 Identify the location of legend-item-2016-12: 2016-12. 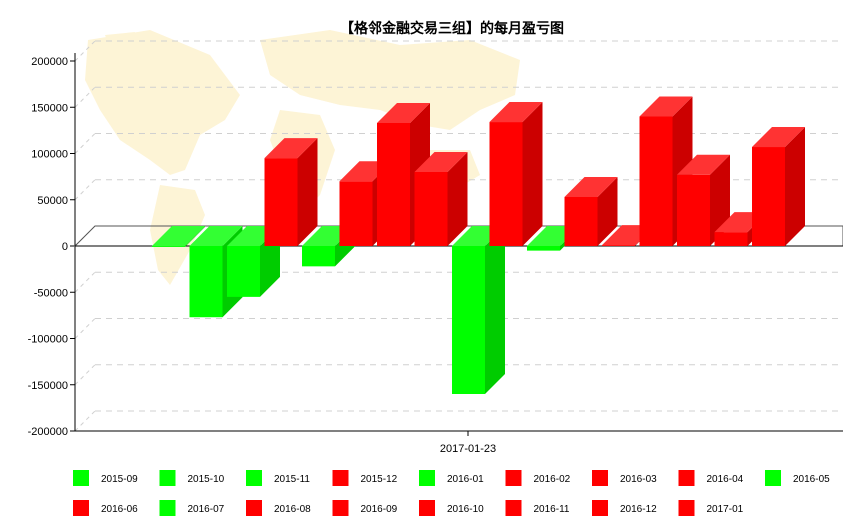
(624, 508).